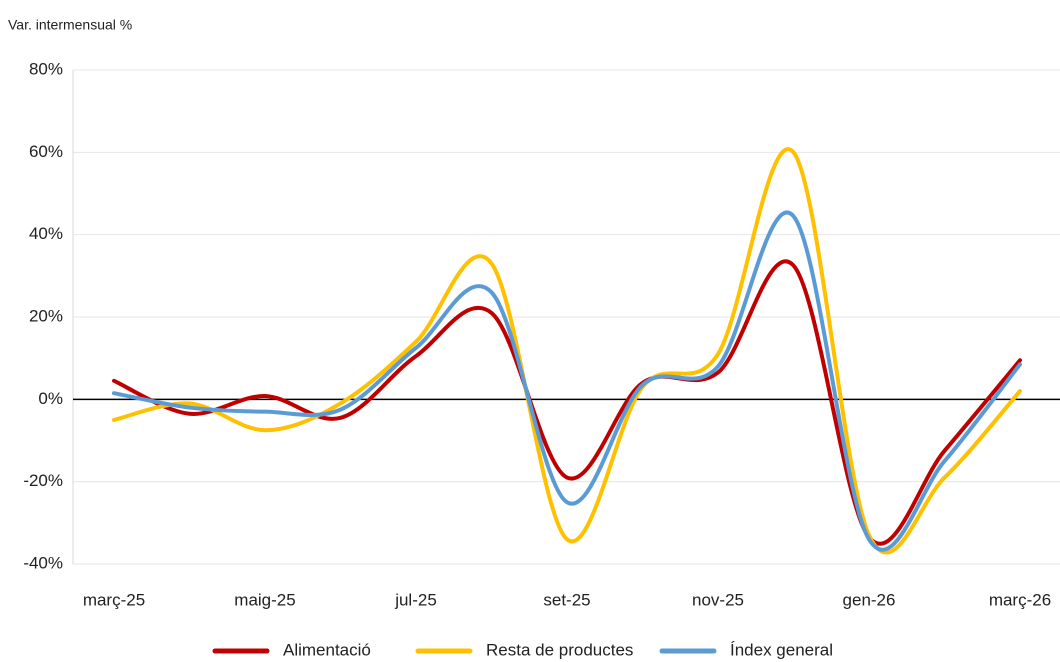  What do you see at coordinates (43, 562) in the screenshot?
I see `y-tick-label: -40%` at bounding box center [43, 562].